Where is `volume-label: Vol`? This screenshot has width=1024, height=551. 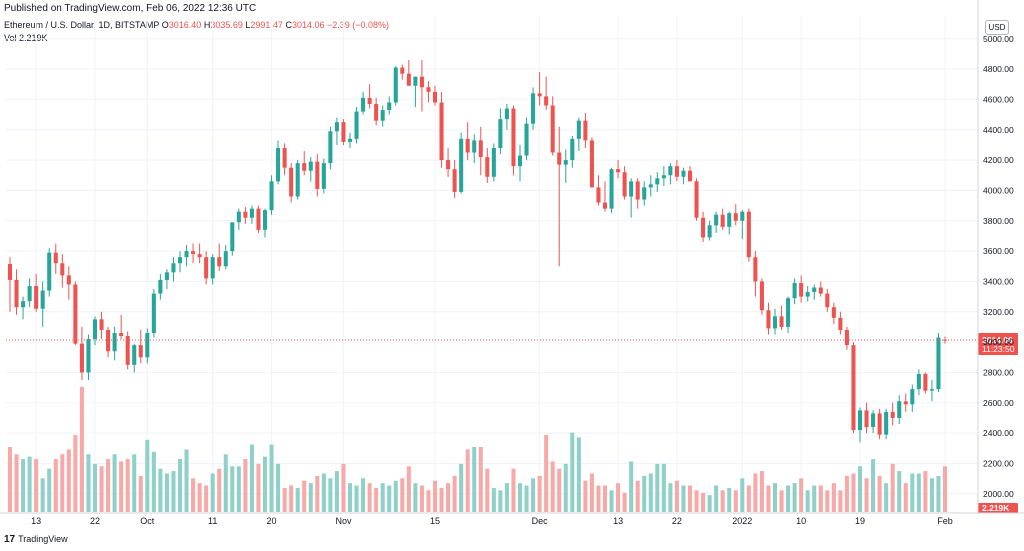
volume-label: Vol is located at coordinates (10, 38).